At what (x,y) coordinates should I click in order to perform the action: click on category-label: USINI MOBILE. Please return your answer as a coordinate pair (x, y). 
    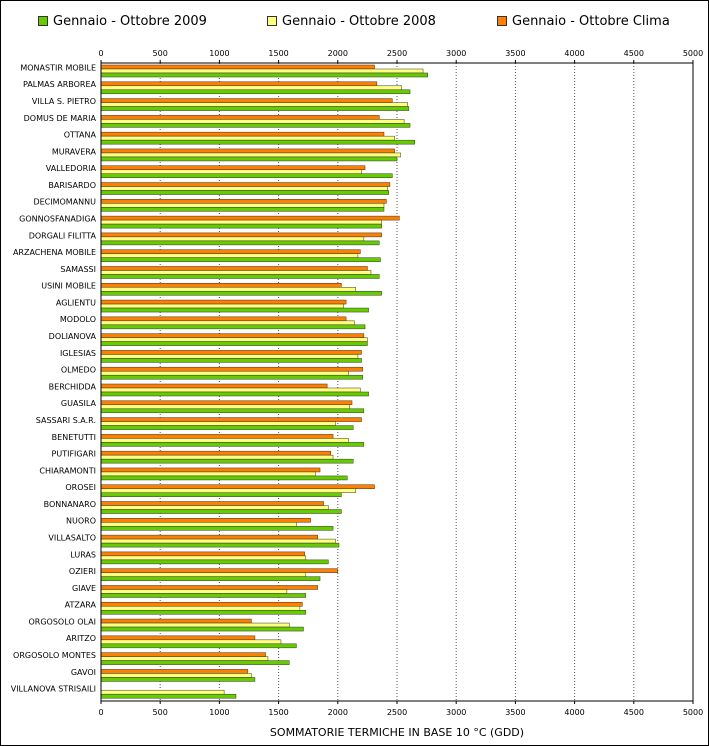
    Looking at the image, I should click on (68, 286).